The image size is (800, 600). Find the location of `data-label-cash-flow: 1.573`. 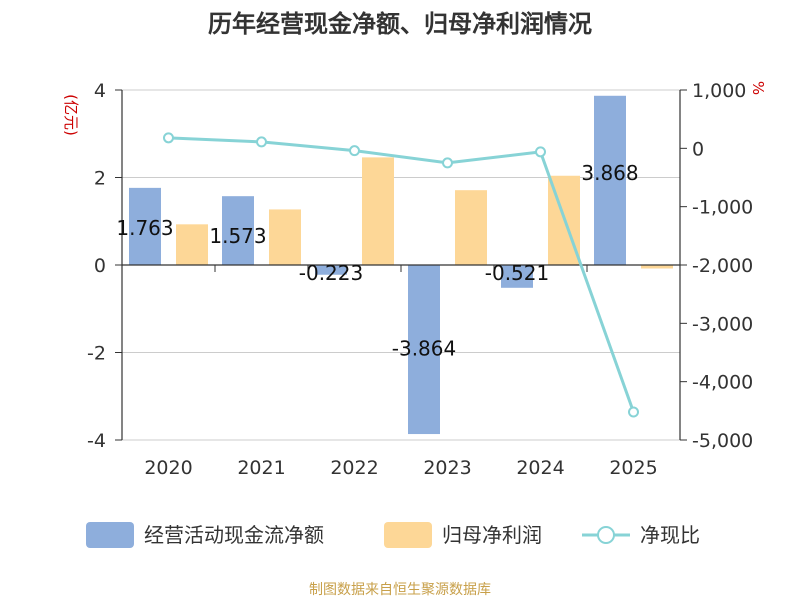

data-label-cash-flow: 1.573 is located at coordinates (237, 236).